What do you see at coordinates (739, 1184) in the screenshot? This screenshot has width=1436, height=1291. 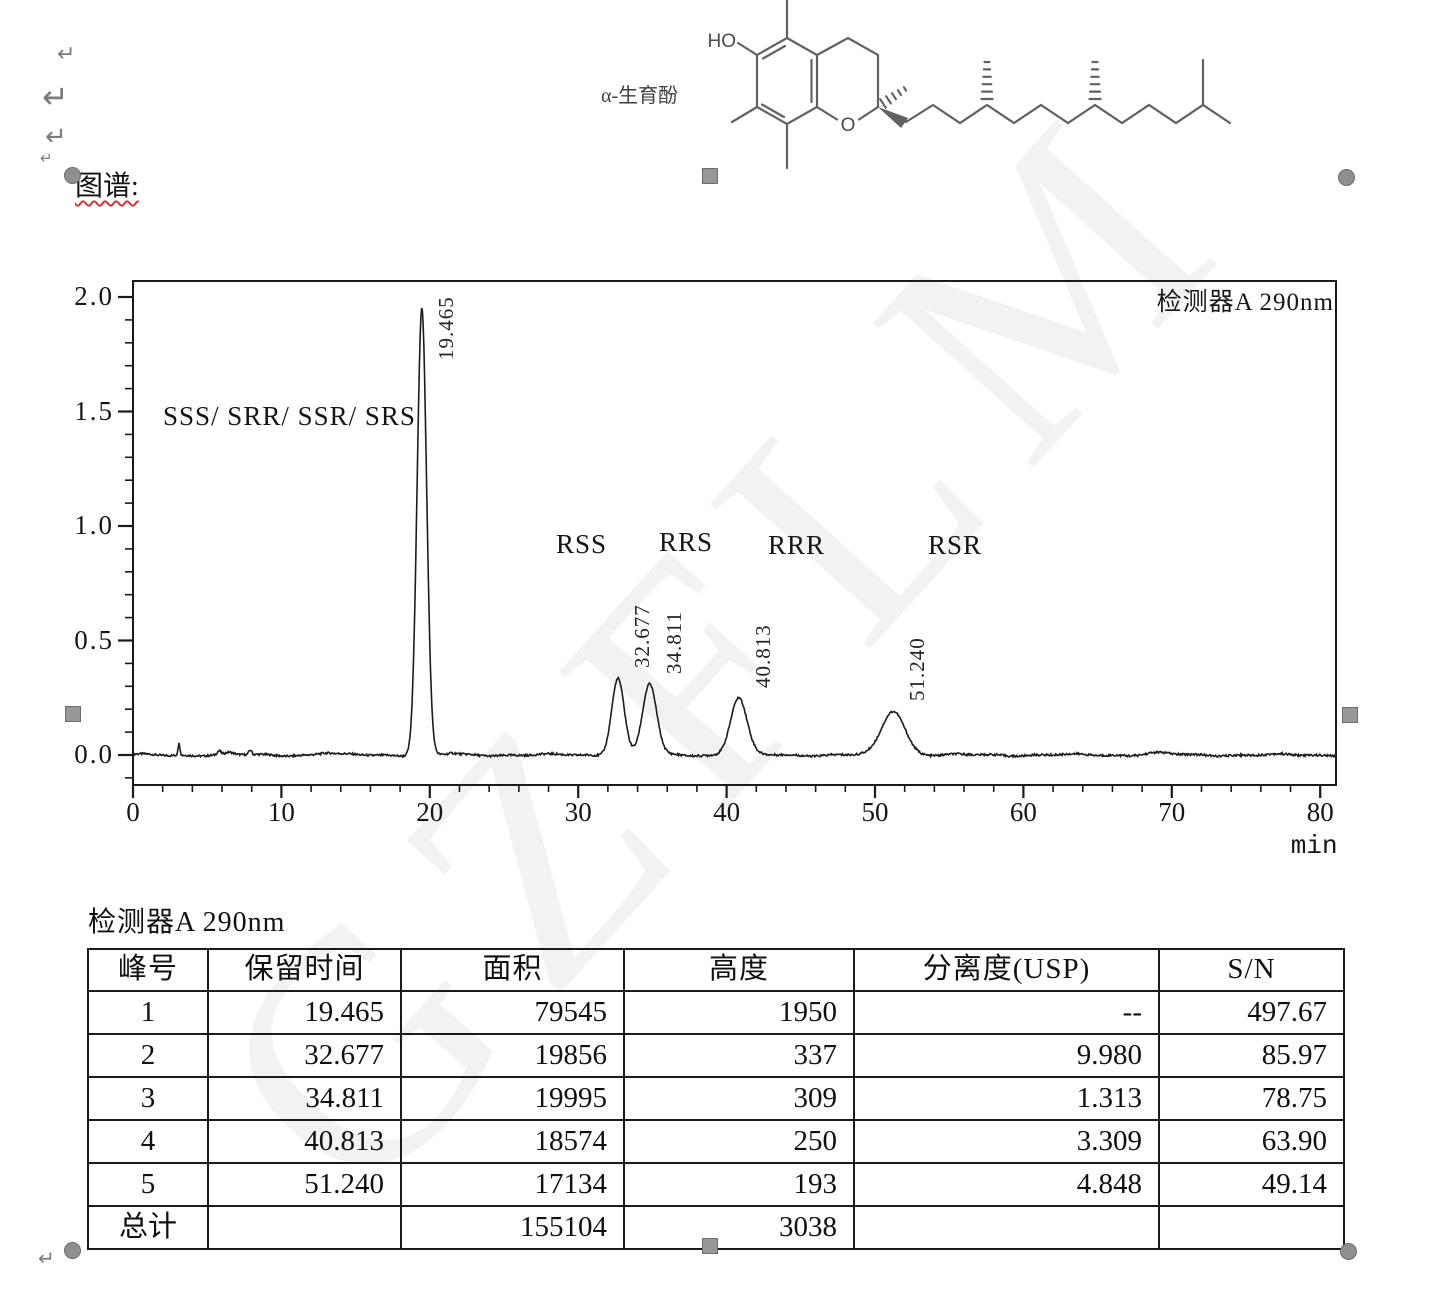 I see `table-cell: 193` at bounding box center [739, 1184].